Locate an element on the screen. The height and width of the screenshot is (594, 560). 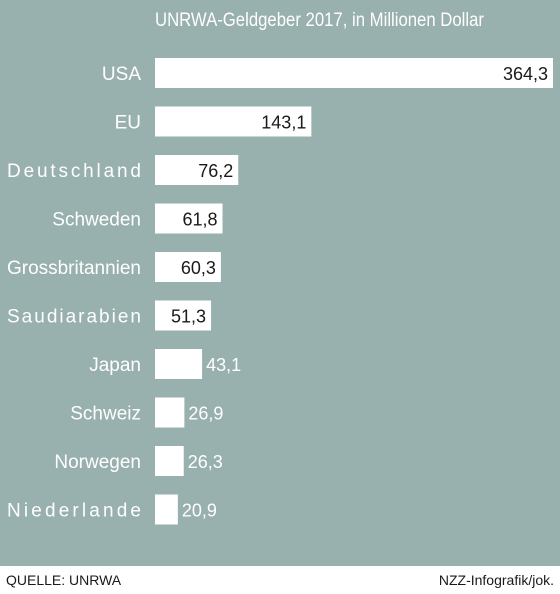
value-label: 51,3 is located at coordinates (188, 317).